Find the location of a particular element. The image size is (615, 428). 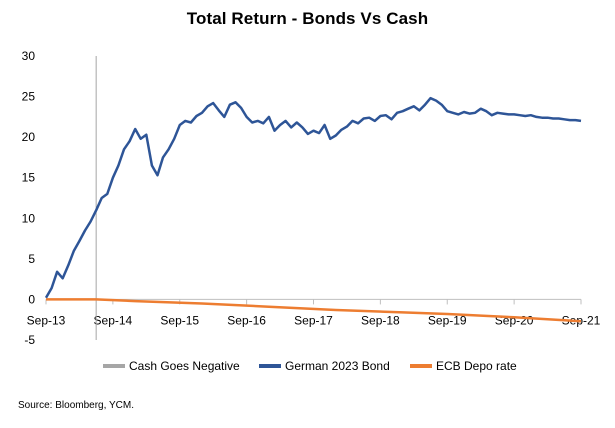

legend-label: Cash Goes Negative is located at coordinates (184, 366).